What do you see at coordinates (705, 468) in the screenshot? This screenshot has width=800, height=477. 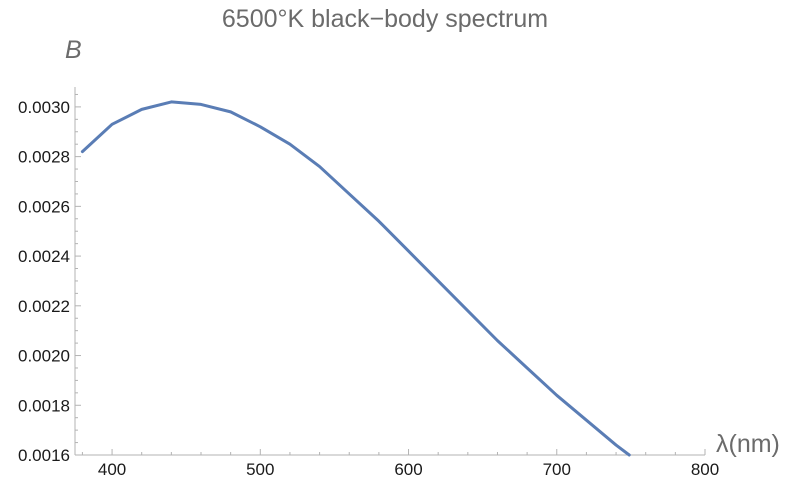 I see `x-tick-label: 800` at bounding box center [705, 468].